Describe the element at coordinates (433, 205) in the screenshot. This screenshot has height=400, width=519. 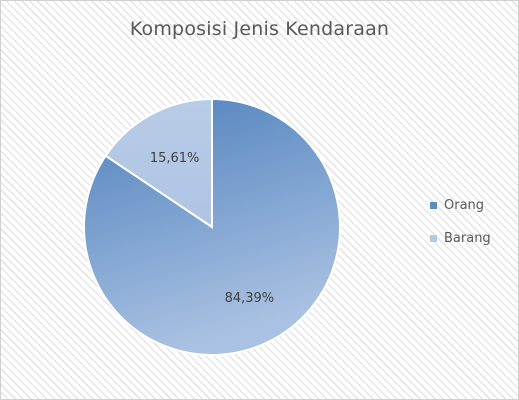
I see `legend-swatch-orang` at that location.